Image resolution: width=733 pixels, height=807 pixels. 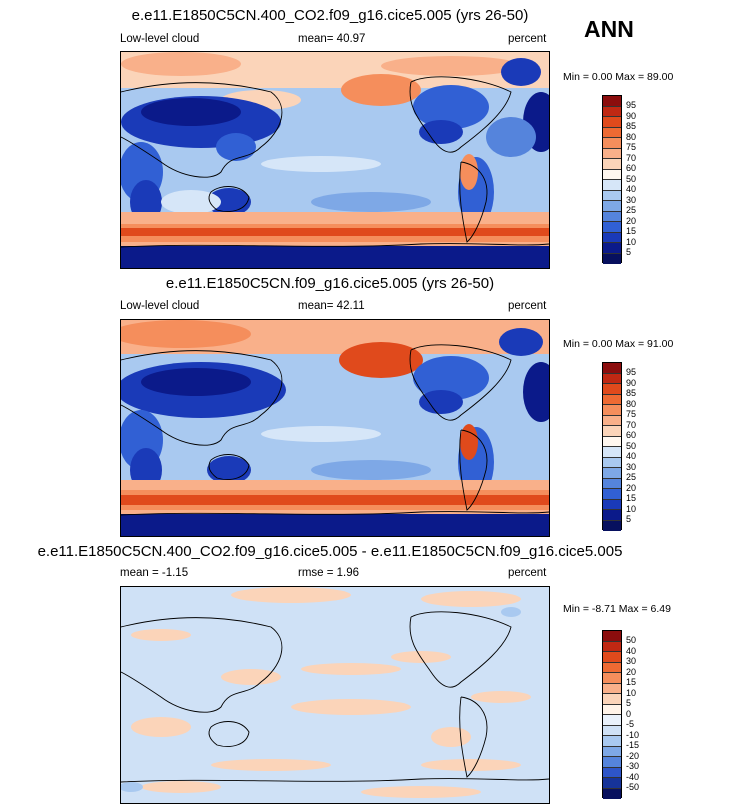 What do you see at coordinates (329, 573) in the screenshot?
I see `panel3-rmse-label: rmse = 1.96` at bounding box center [329, 573].